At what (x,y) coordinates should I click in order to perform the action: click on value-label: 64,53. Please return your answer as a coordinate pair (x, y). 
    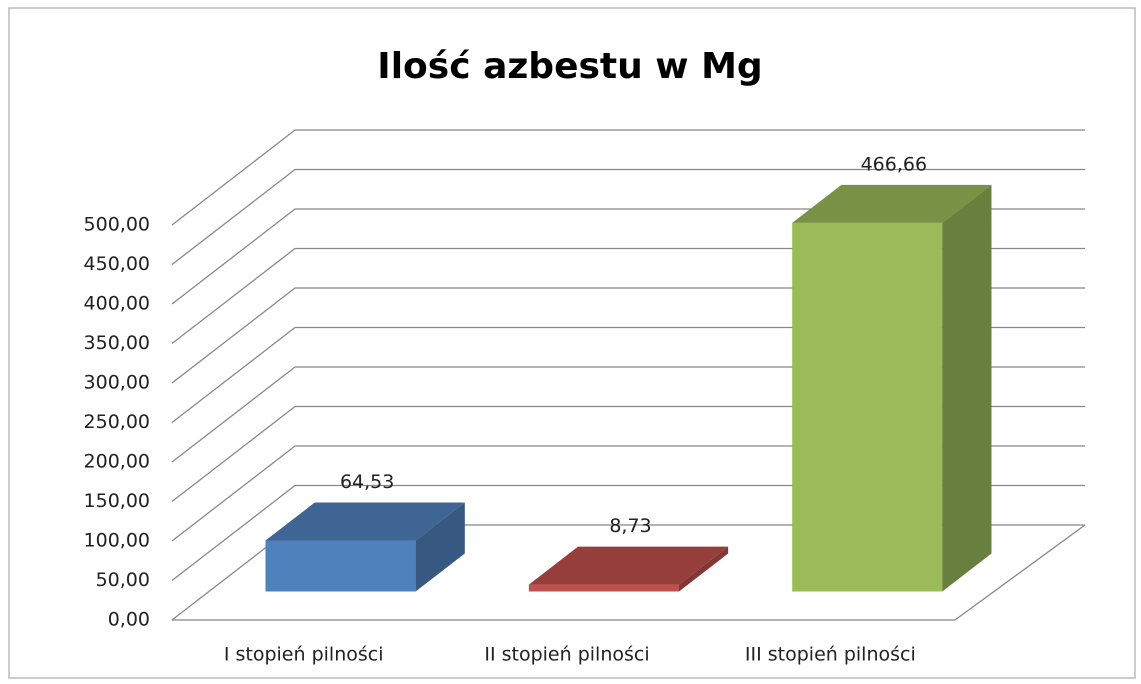
    Looking at the image, I should click on (367, 482).